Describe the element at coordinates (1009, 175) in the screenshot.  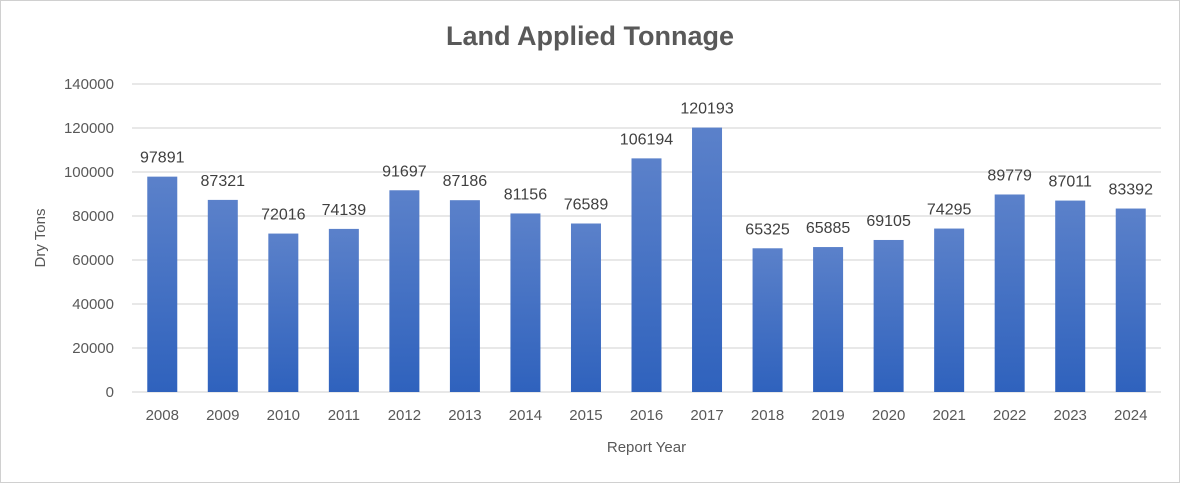
I see `data-label-2022: 89779` at that location.